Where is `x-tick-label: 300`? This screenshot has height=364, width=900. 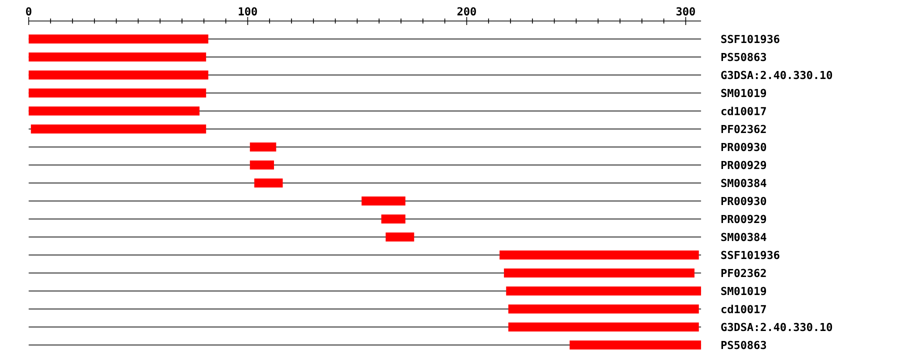 x-tick-label: 300 is located at coordinates (685, 11).